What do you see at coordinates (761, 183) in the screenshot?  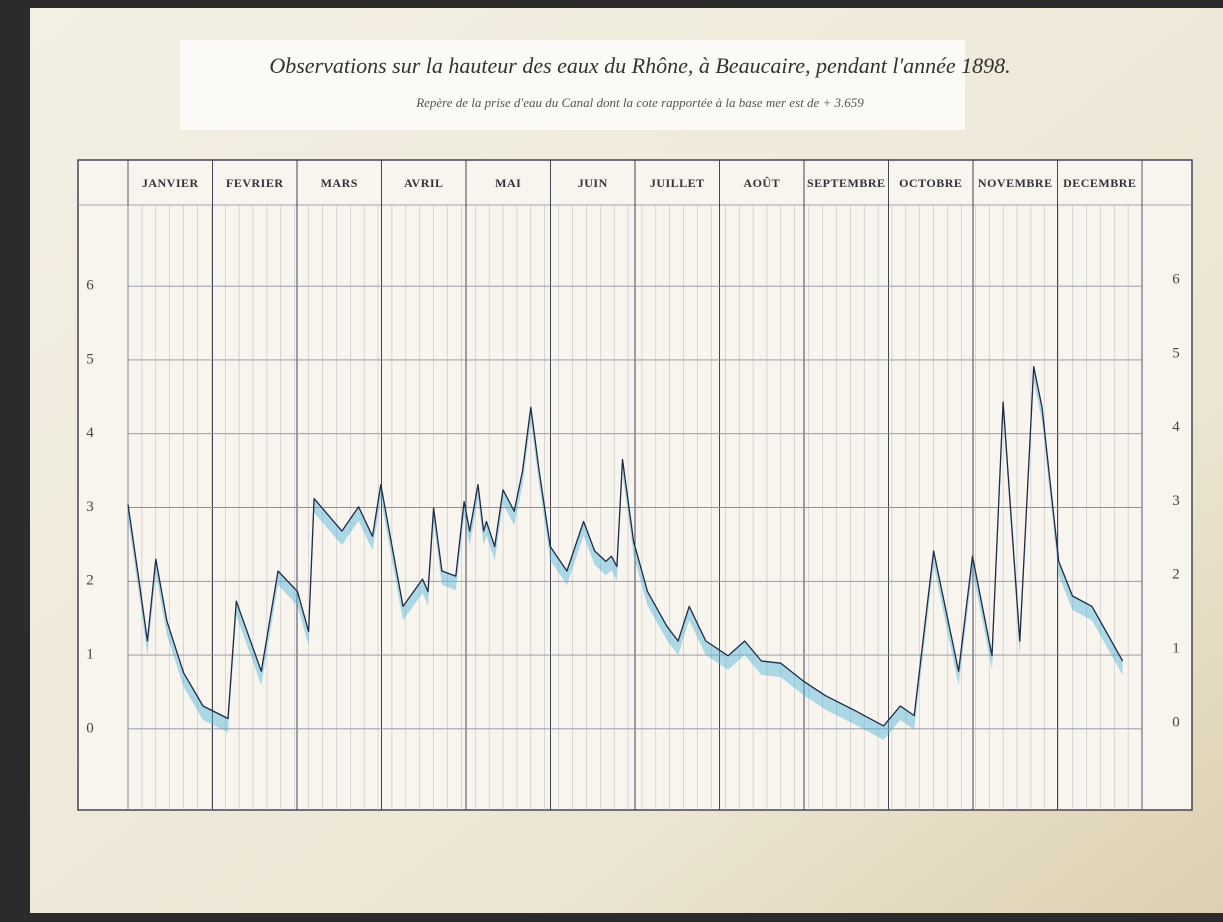 I see `month-label: AOÛT` at bounding box center [761, 183].